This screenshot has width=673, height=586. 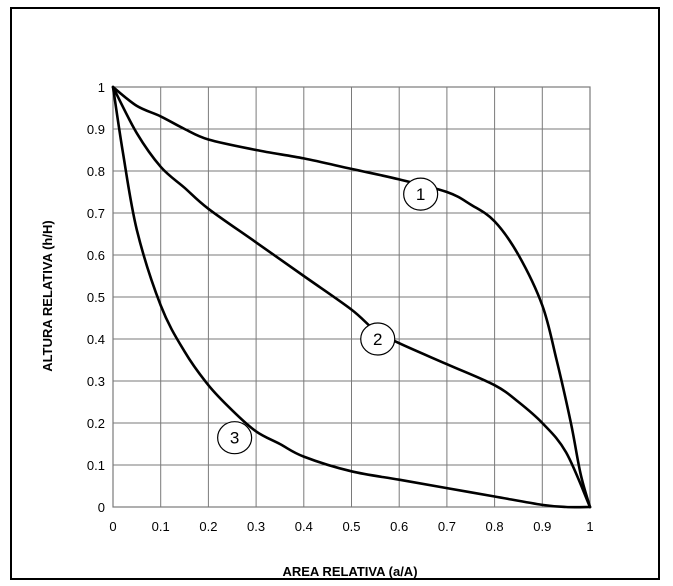 What do you see at coordinates (96, 255) in the screenshot?
I see `y-tick-label: 0.6` at bounding box center [96, 255].